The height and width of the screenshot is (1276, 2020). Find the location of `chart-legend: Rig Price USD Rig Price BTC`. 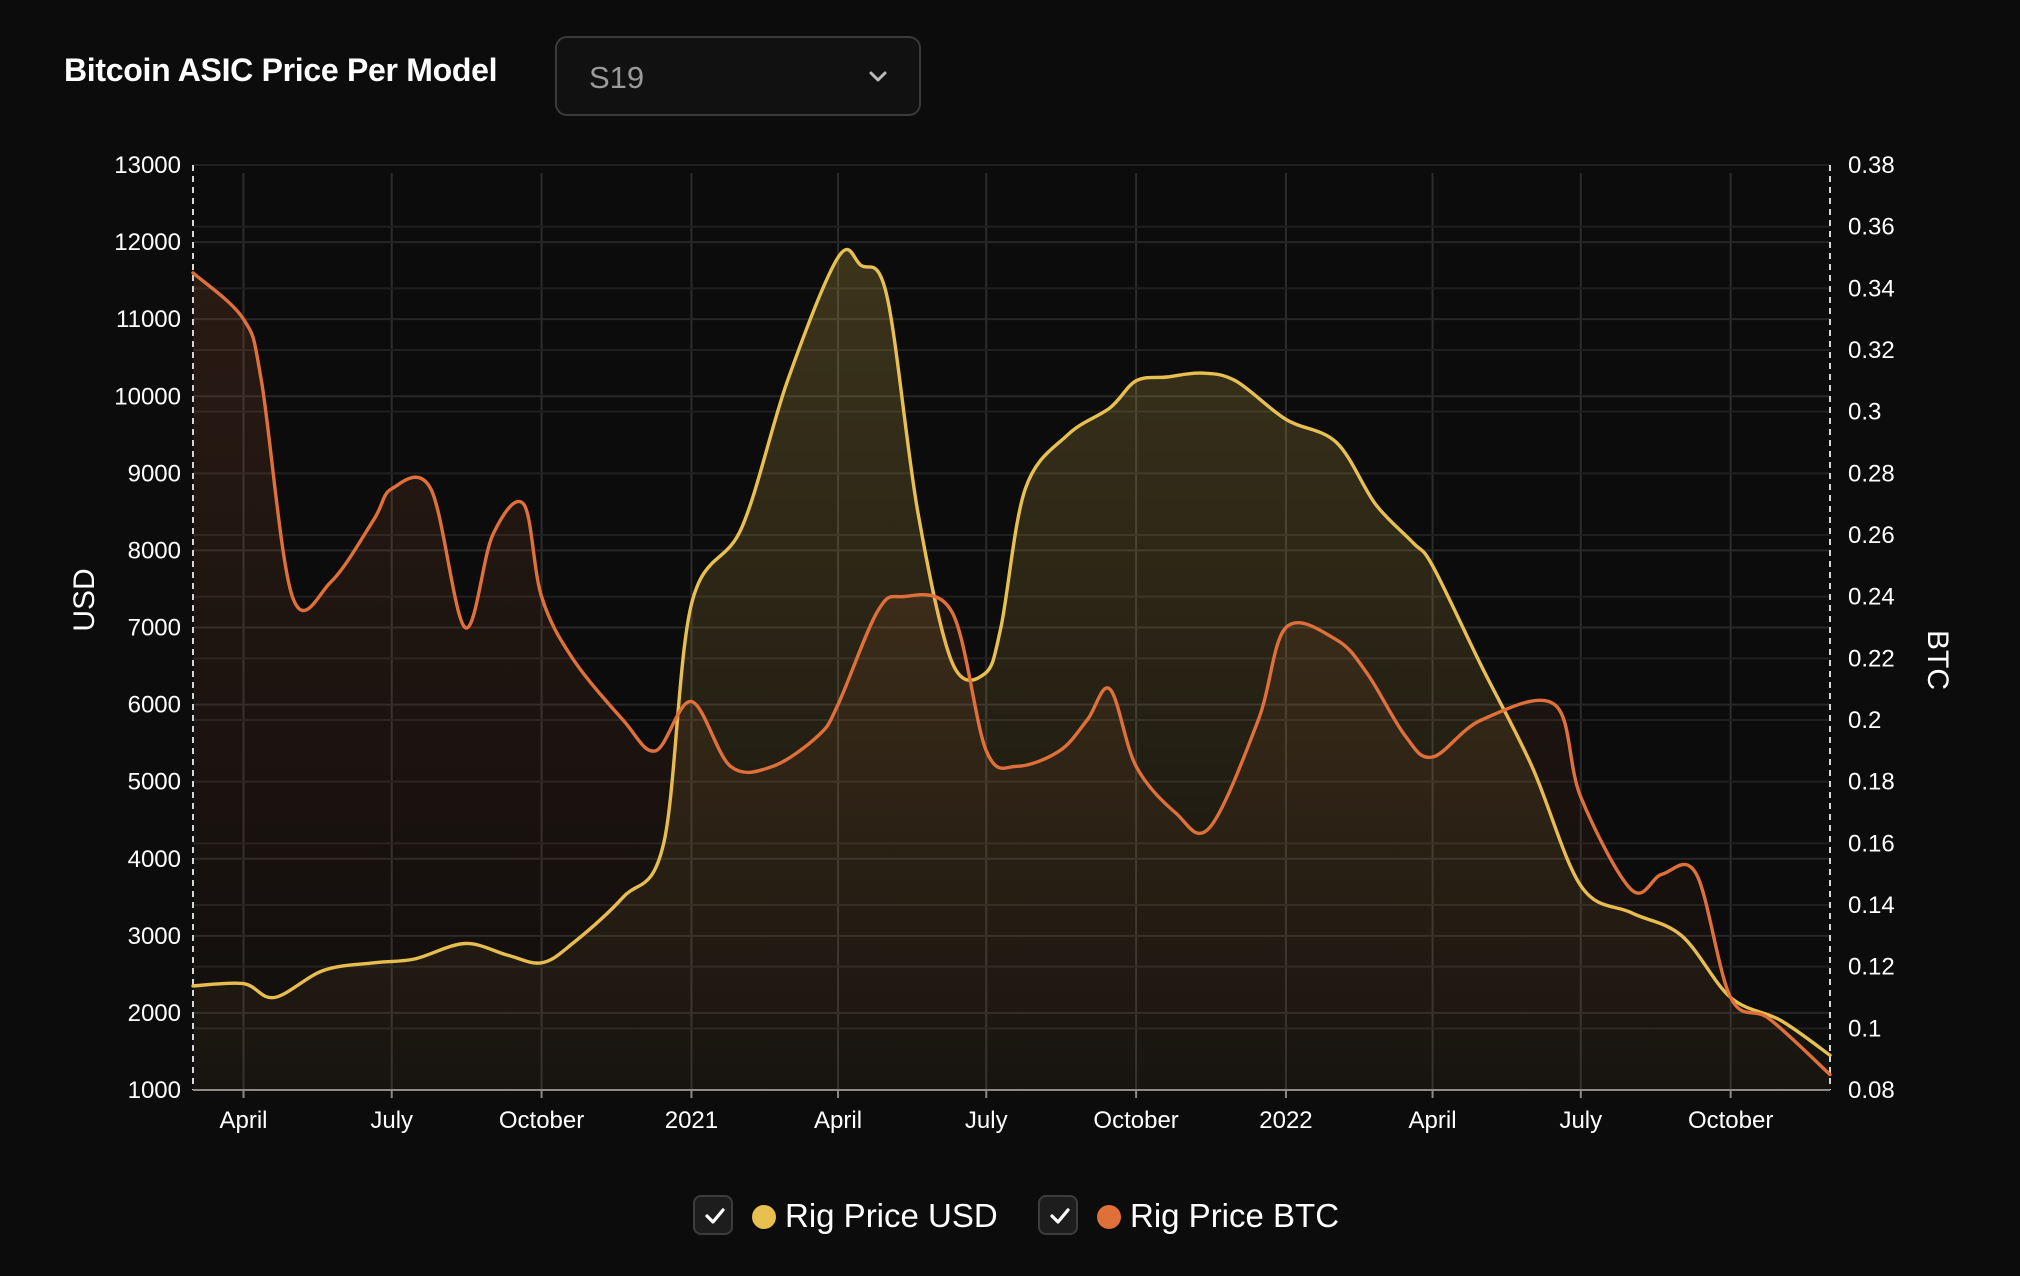

chart-legend: Rig Price USD Rig Price BTC is located at coordinates (1010, 1219).